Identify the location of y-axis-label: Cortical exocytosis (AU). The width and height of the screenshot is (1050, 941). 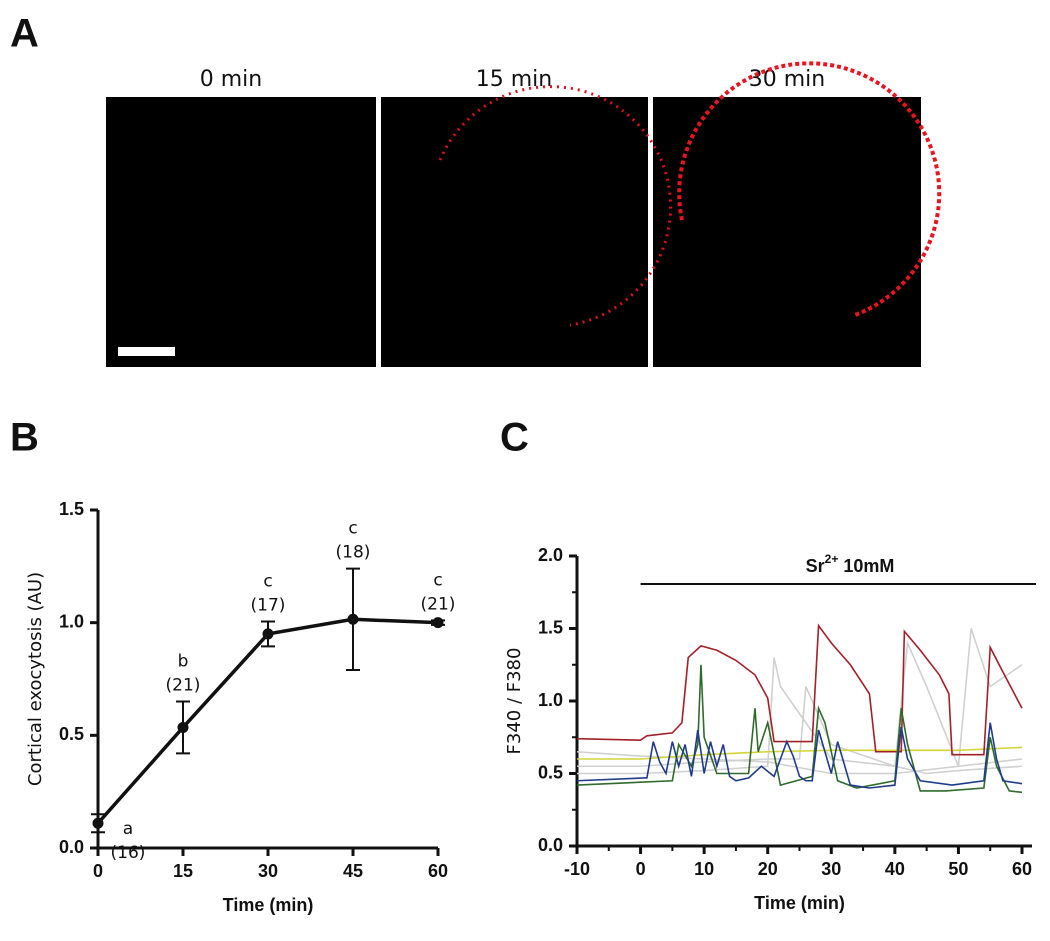
(35, 679).